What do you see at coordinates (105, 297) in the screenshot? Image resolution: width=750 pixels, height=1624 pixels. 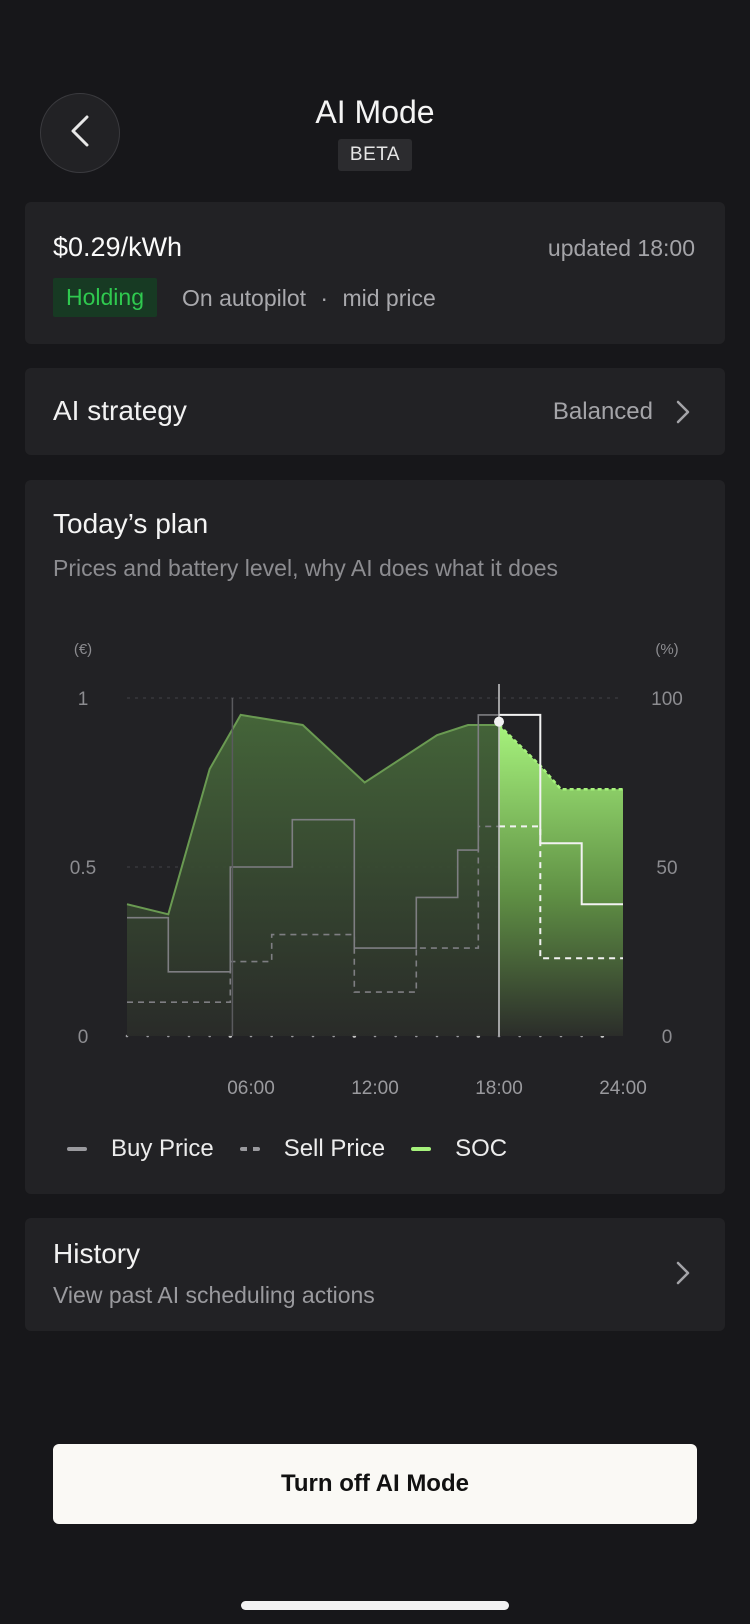 I see `status-badge: Holding` at bounding box center [105, 297].